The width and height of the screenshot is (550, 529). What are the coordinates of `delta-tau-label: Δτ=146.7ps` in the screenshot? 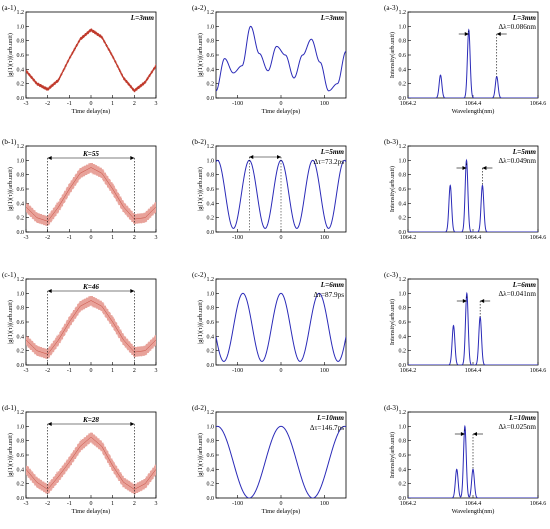 It's located at (327, 428).